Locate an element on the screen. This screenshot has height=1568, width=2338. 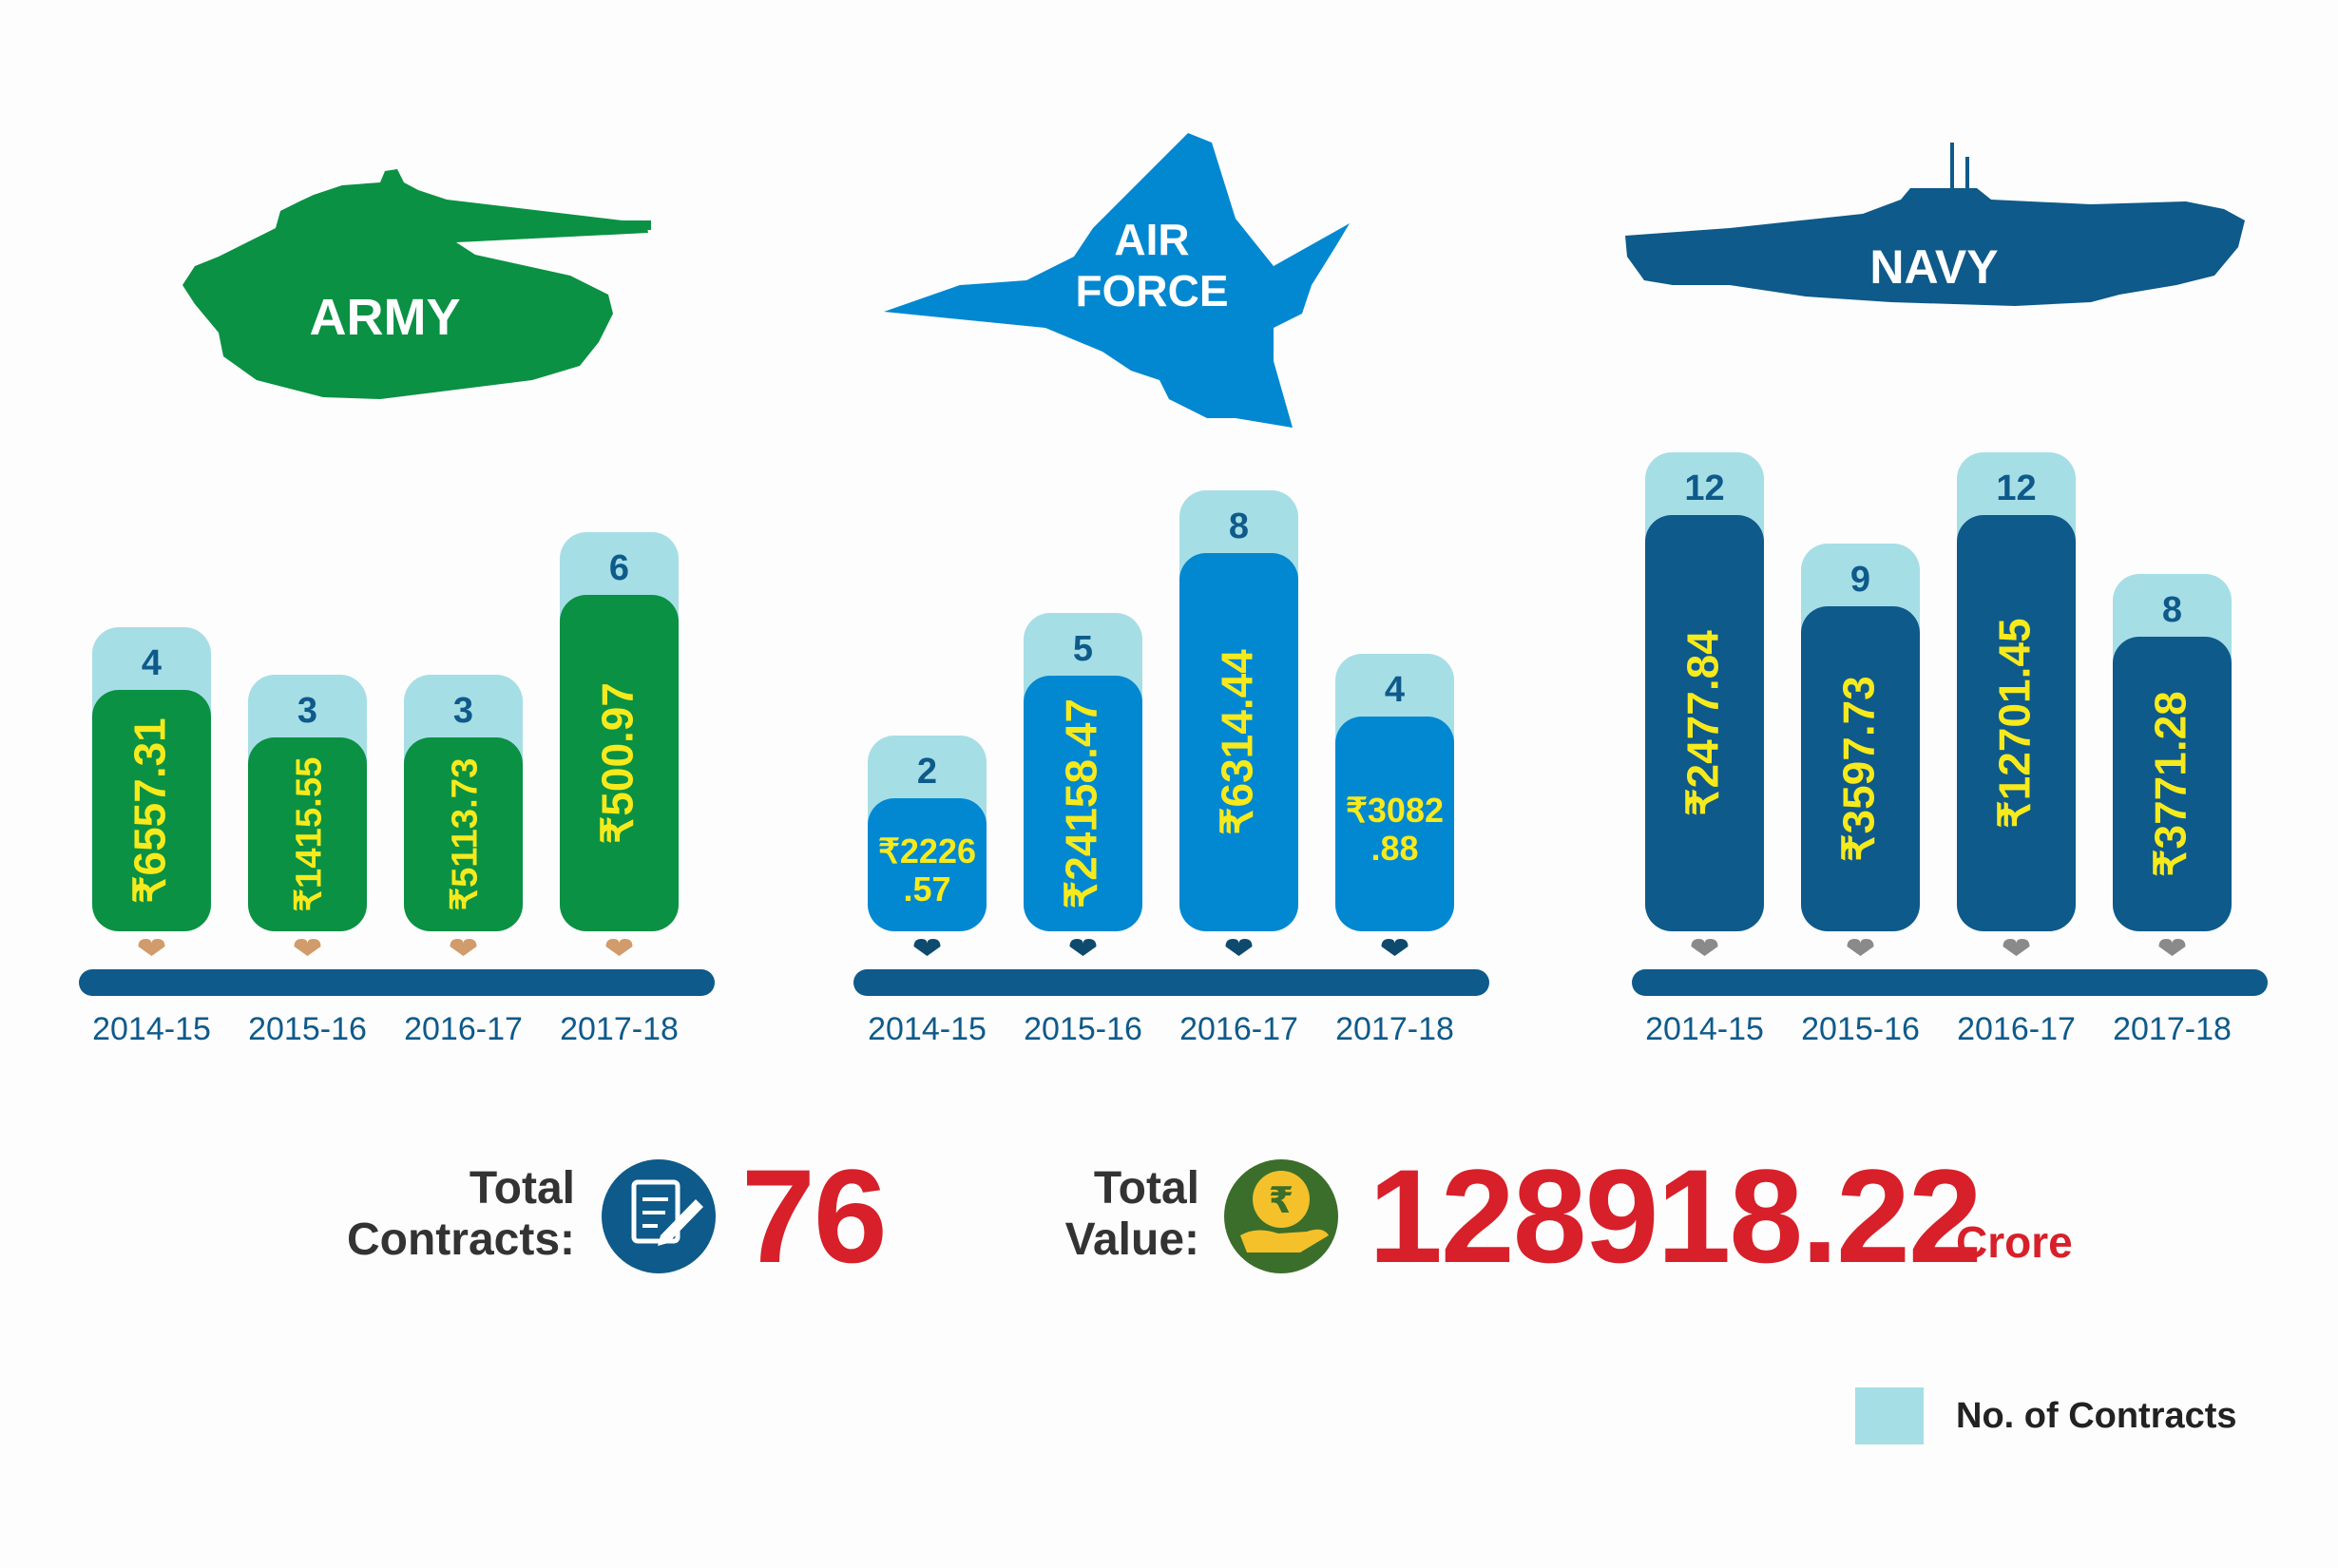
total-contracts-label: Total Contracts: is located at coordinates (430, 1214).